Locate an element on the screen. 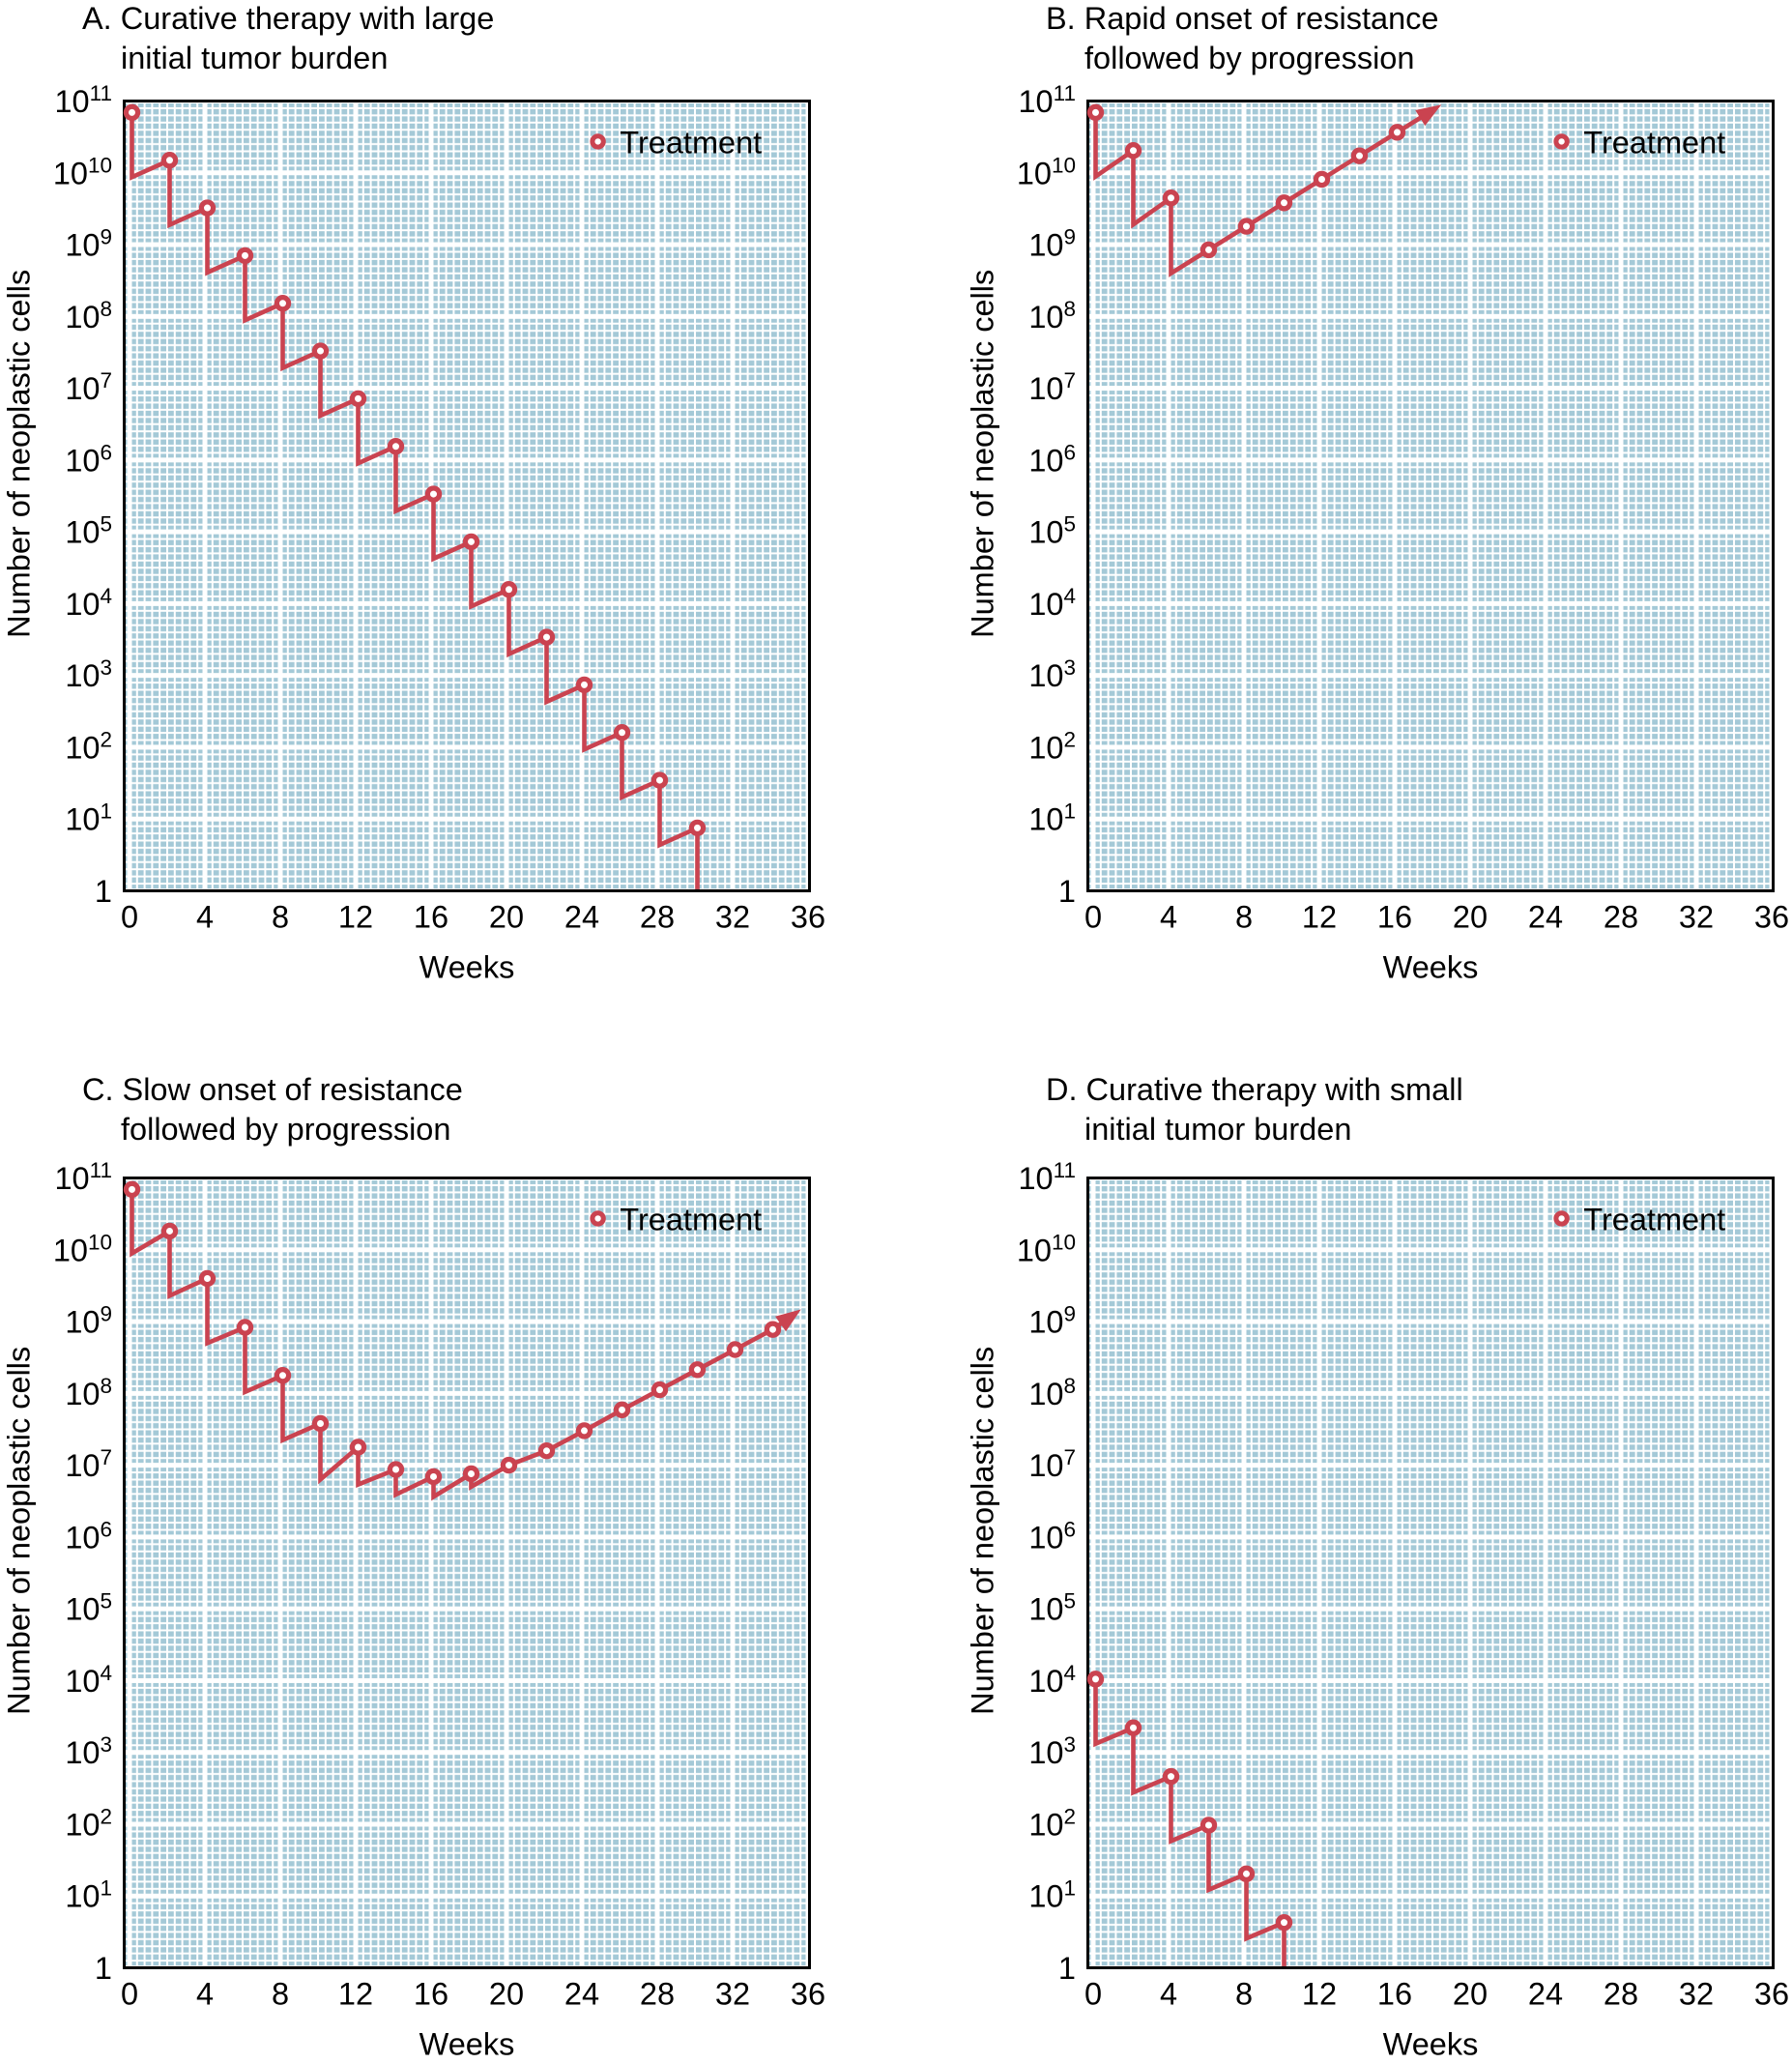 This screenshot has height=2064, width=1792. svg-text: B. Rapid onset of resistance is located at coordinates (1242, 18).